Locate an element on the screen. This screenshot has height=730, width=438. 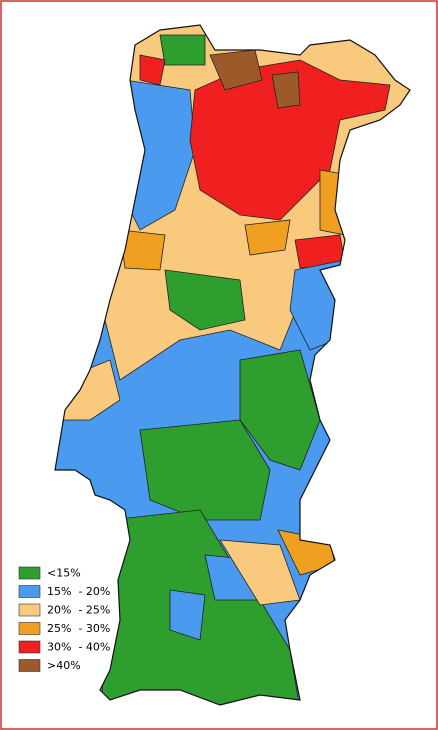
legend-label: <15% is located at coordinates (64, 573).